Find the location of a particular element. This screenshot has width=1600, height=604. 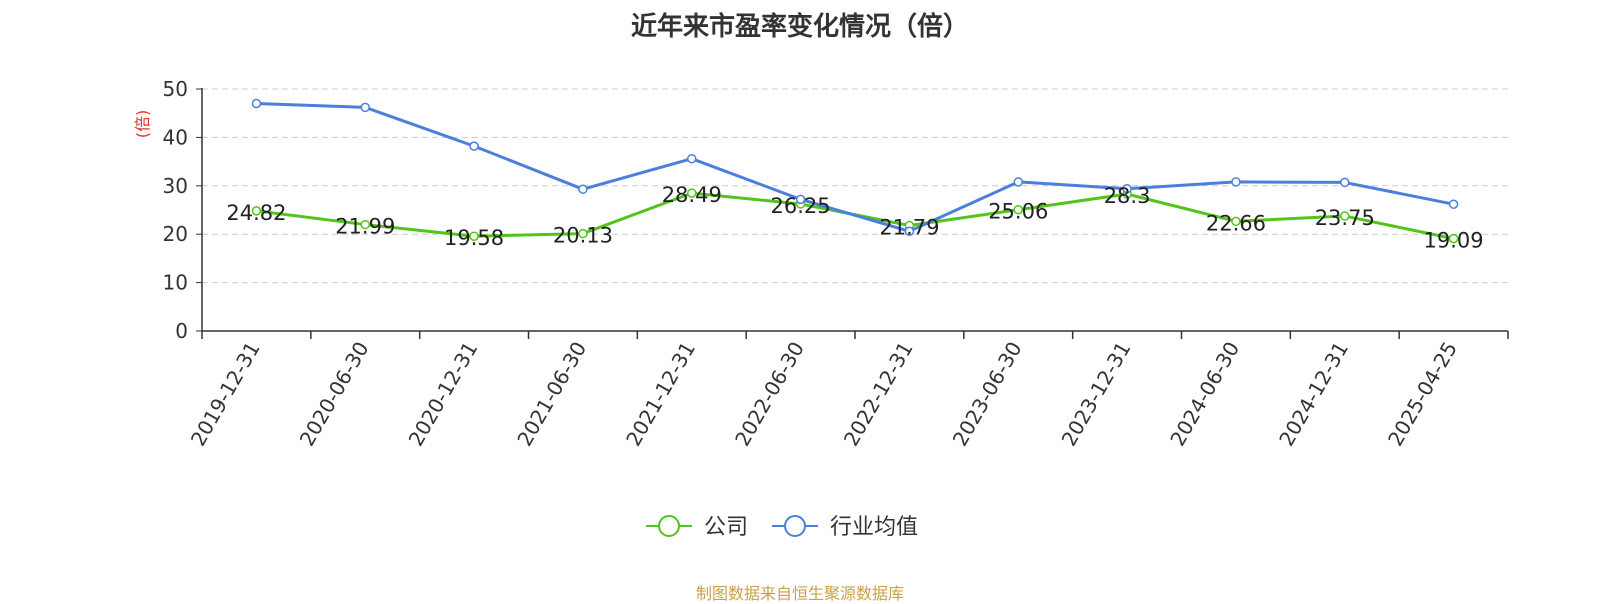

y-tick-label: 30 is located at coordinates (175, 186).